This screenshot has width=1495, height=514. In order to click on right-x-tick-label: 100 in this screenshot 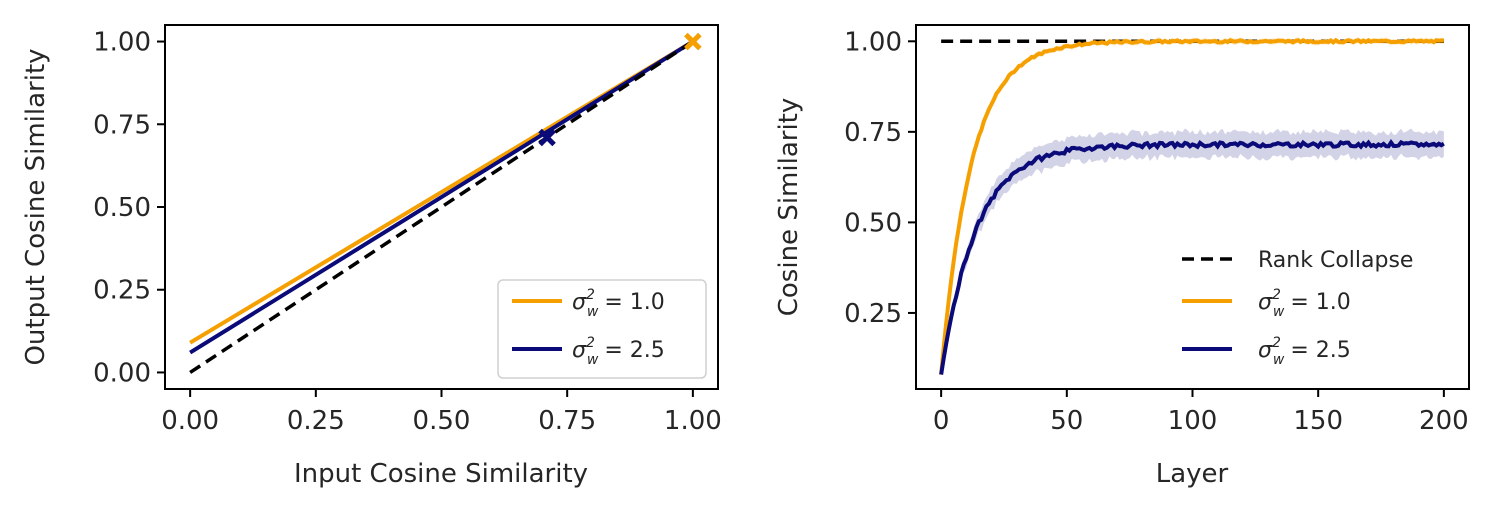, I will do `click(1193, 421)`.